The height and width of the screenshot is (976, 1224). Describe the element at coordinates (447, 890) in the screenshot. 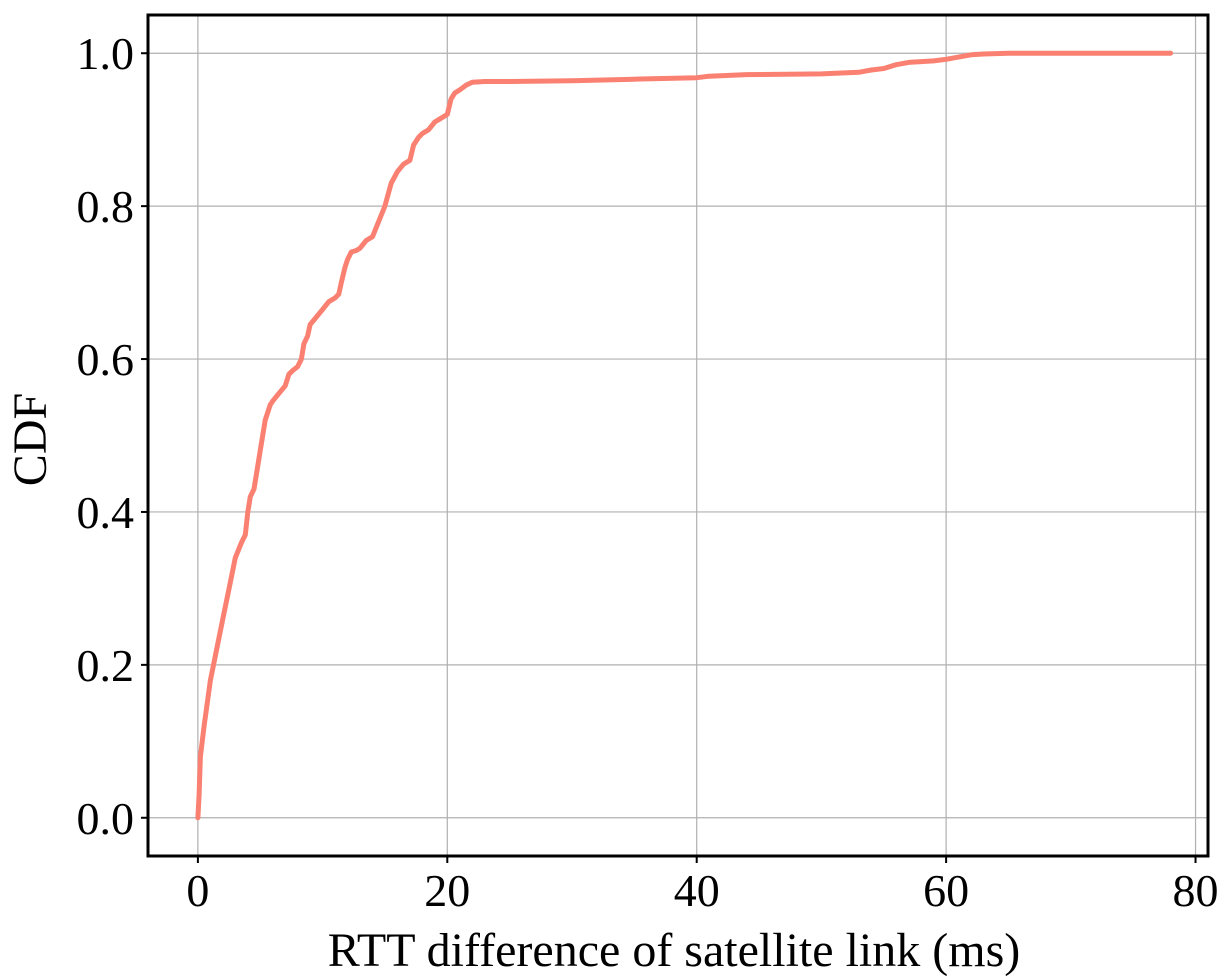

I see `x-tick-label: 20` at that location.